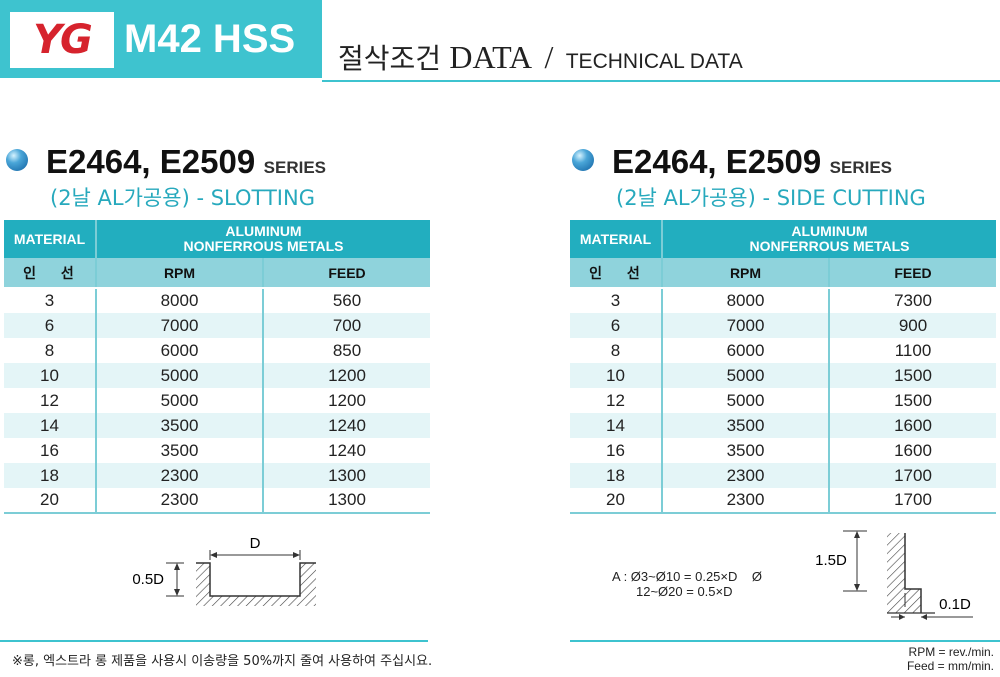 The width and height of the screenshot is (1000, 677). Describe the element at coordinates (654, 61) in the screenshot. I see `subtitle-technical-data: TECHNICAL DATA` at that location.